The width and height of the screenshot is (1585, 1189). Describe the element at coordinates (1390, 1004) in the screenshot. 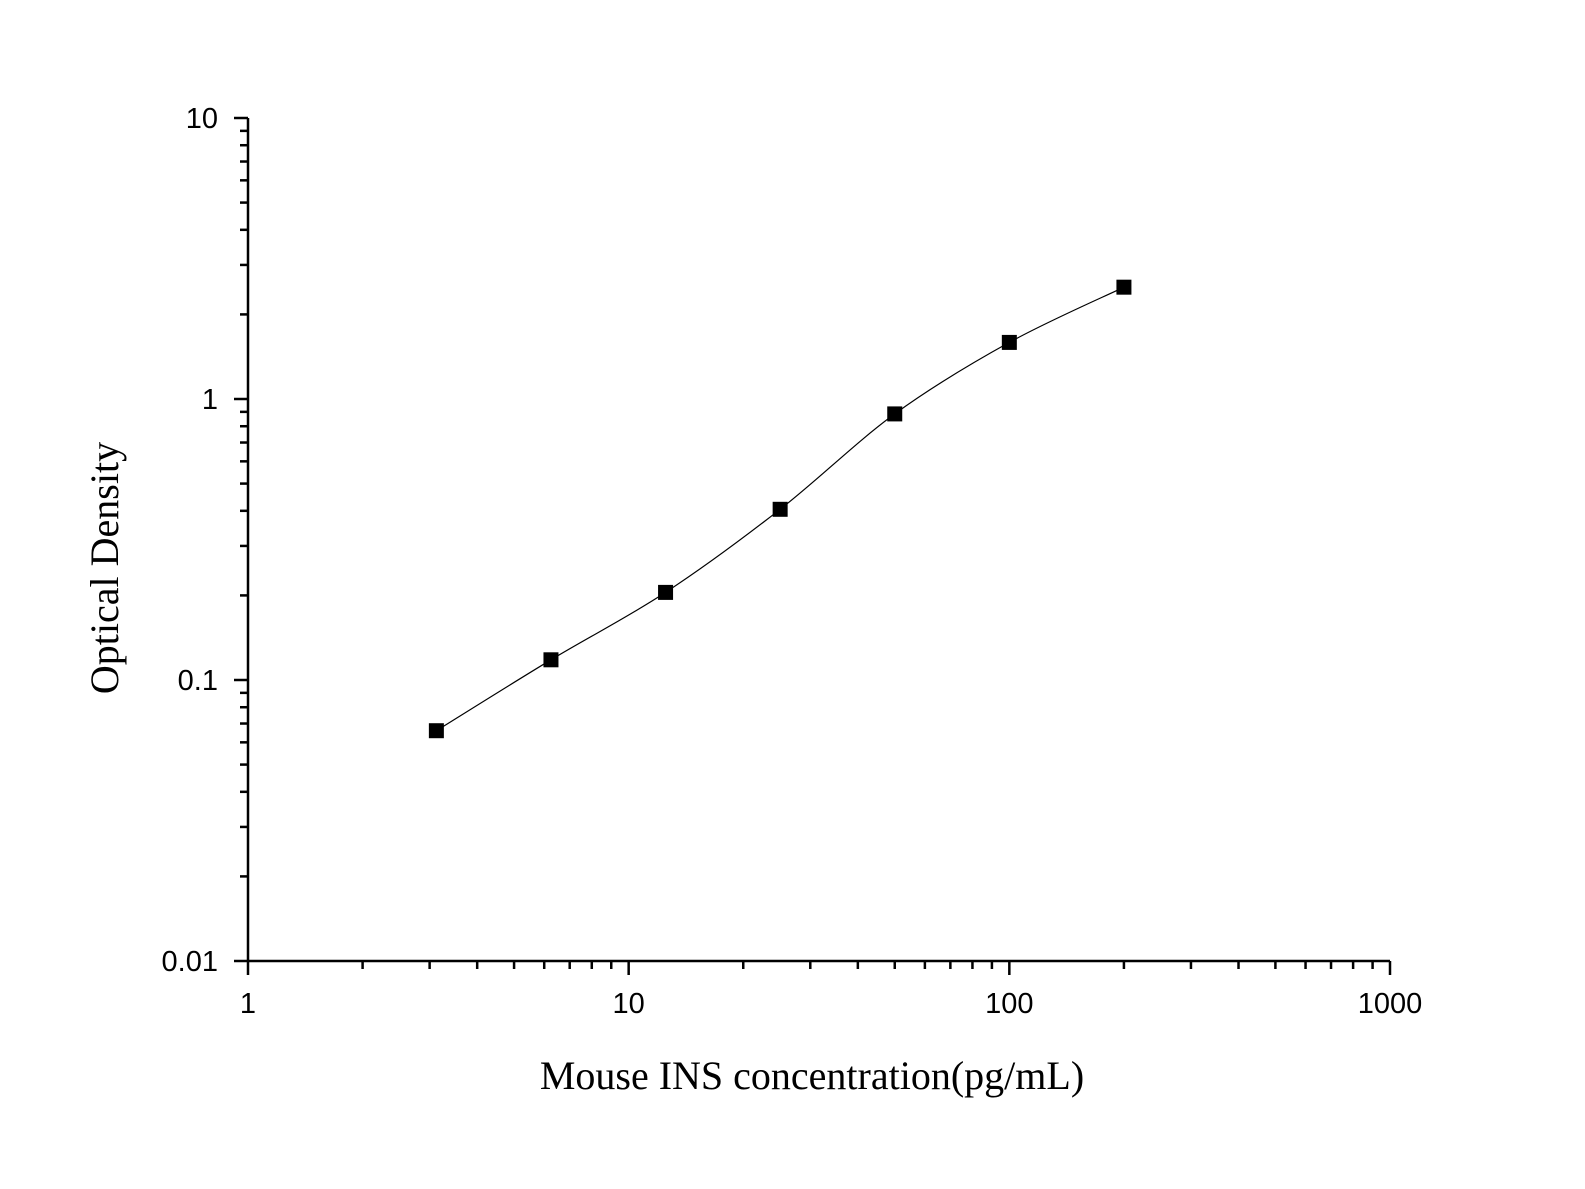

I see `x-tick-label: 1000` at that location.